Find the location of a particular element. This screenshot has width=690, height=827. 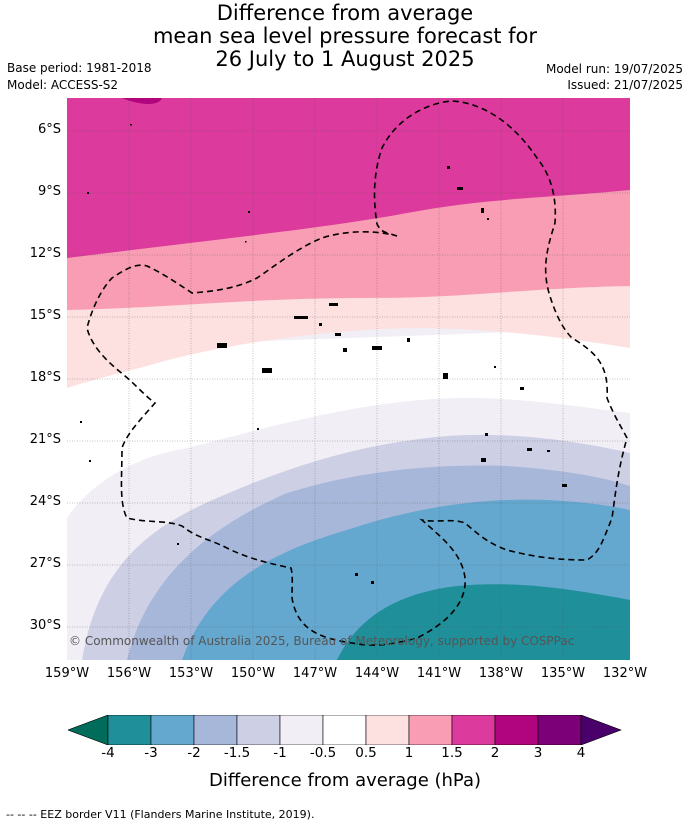

lon-tick-label: 135°W is located at coordinates (563, 673).